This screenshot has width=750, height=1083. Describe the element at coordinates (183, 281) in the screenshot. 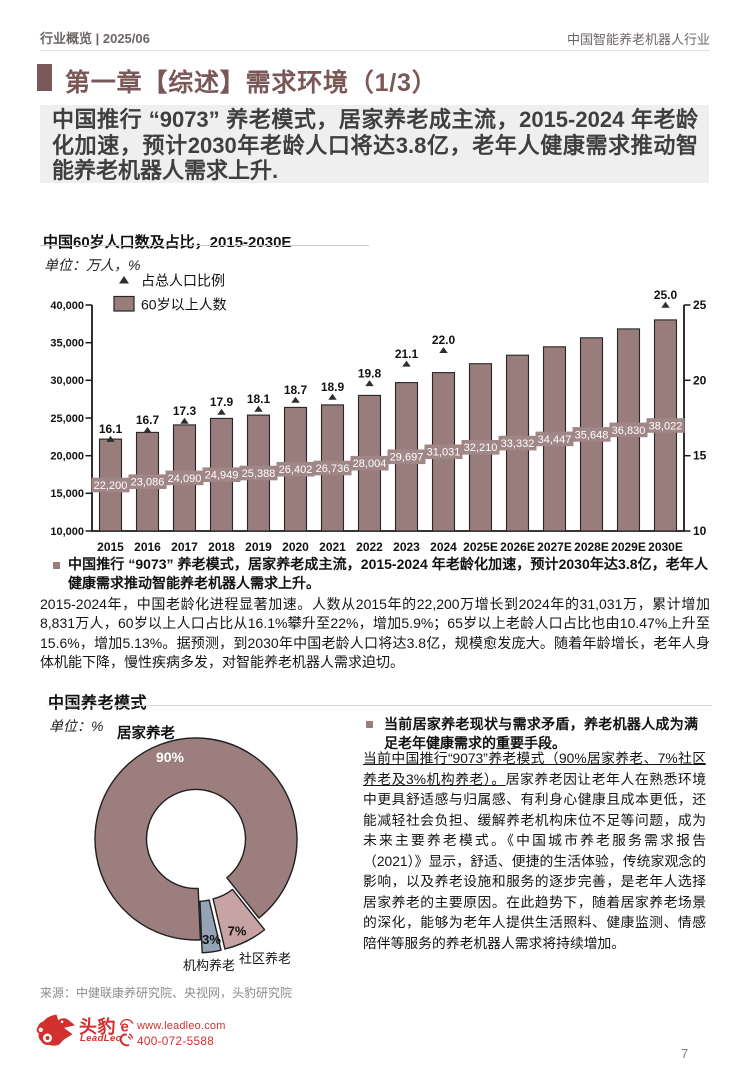

I see `svg-text: 占总人口比例` at that location.